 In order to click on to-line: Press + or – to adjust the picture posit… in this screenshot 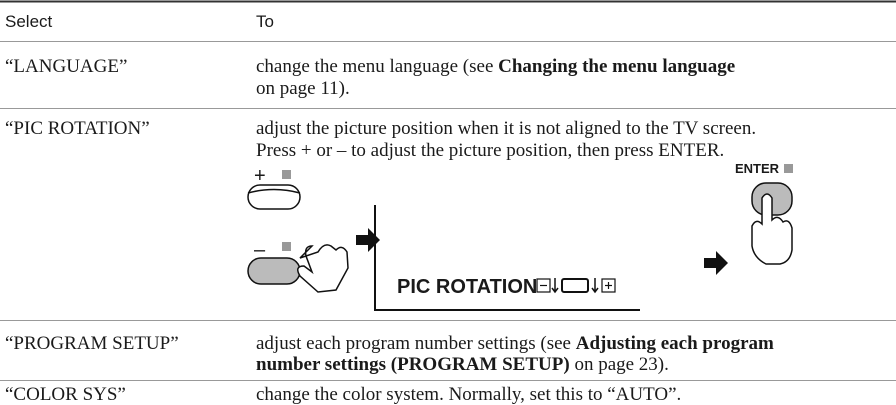, I will do `click(490, 150)`.